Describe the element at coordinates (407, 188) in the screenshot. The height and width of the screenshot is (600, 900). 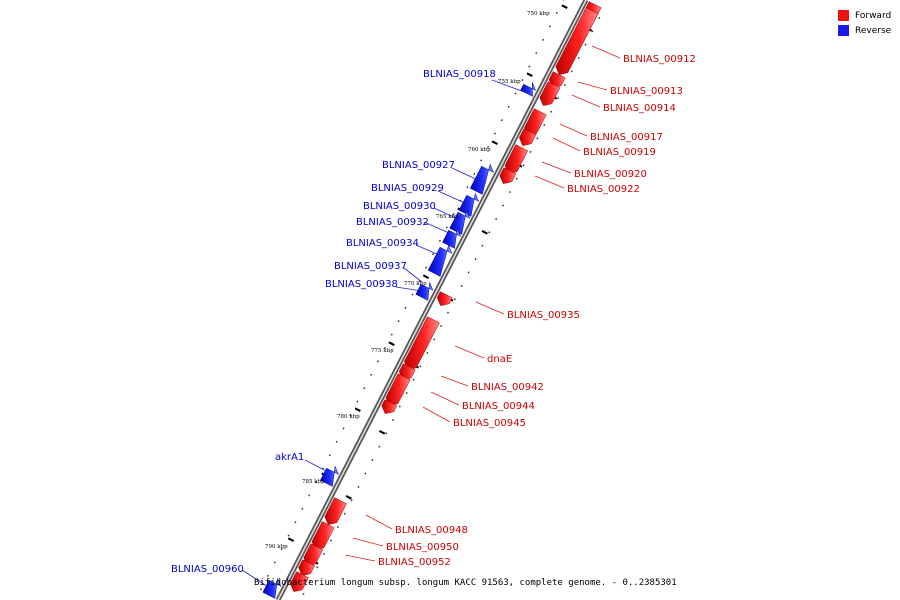
I see `gene-label-reverse: BLNIAS_00929` at that location.